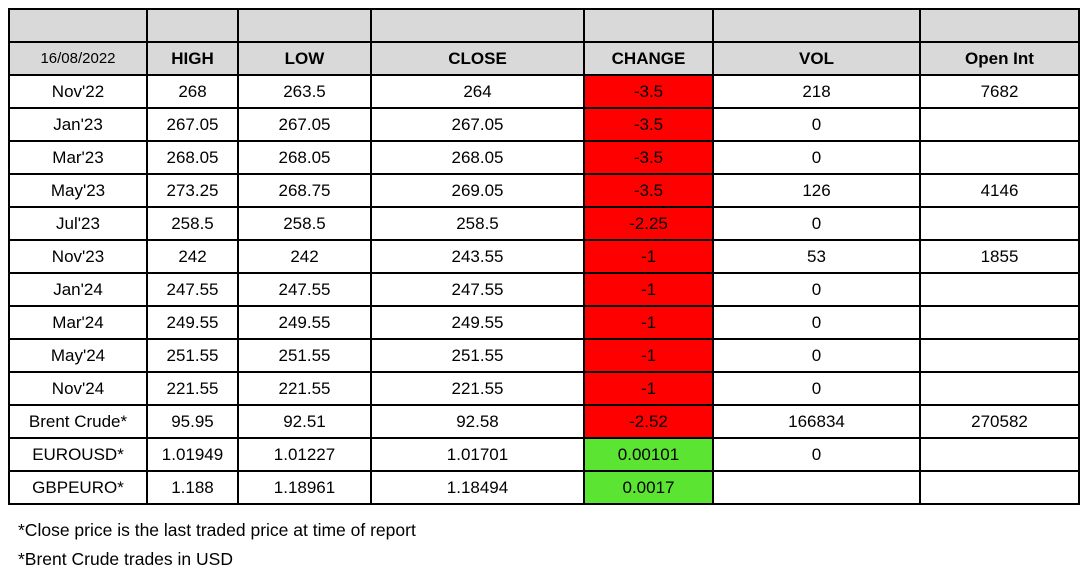 The image size is (1086, 571). What do you see at coordinates (192, 190) in the screenshot?
I see `high-cell: 273.25` at bounding box center [192, 190].